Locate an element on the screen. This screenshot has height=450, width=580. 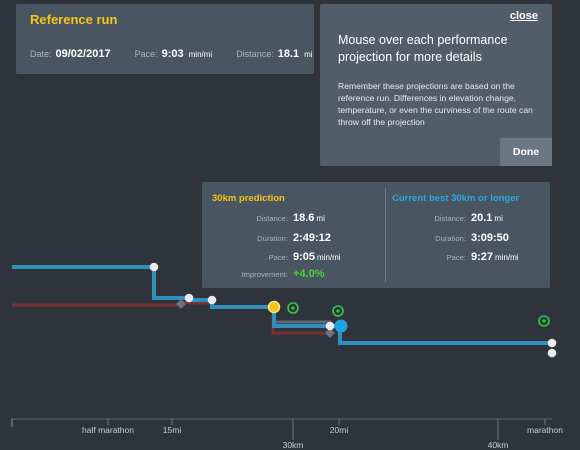
reference-series-line is located at coordinates (171, 318).